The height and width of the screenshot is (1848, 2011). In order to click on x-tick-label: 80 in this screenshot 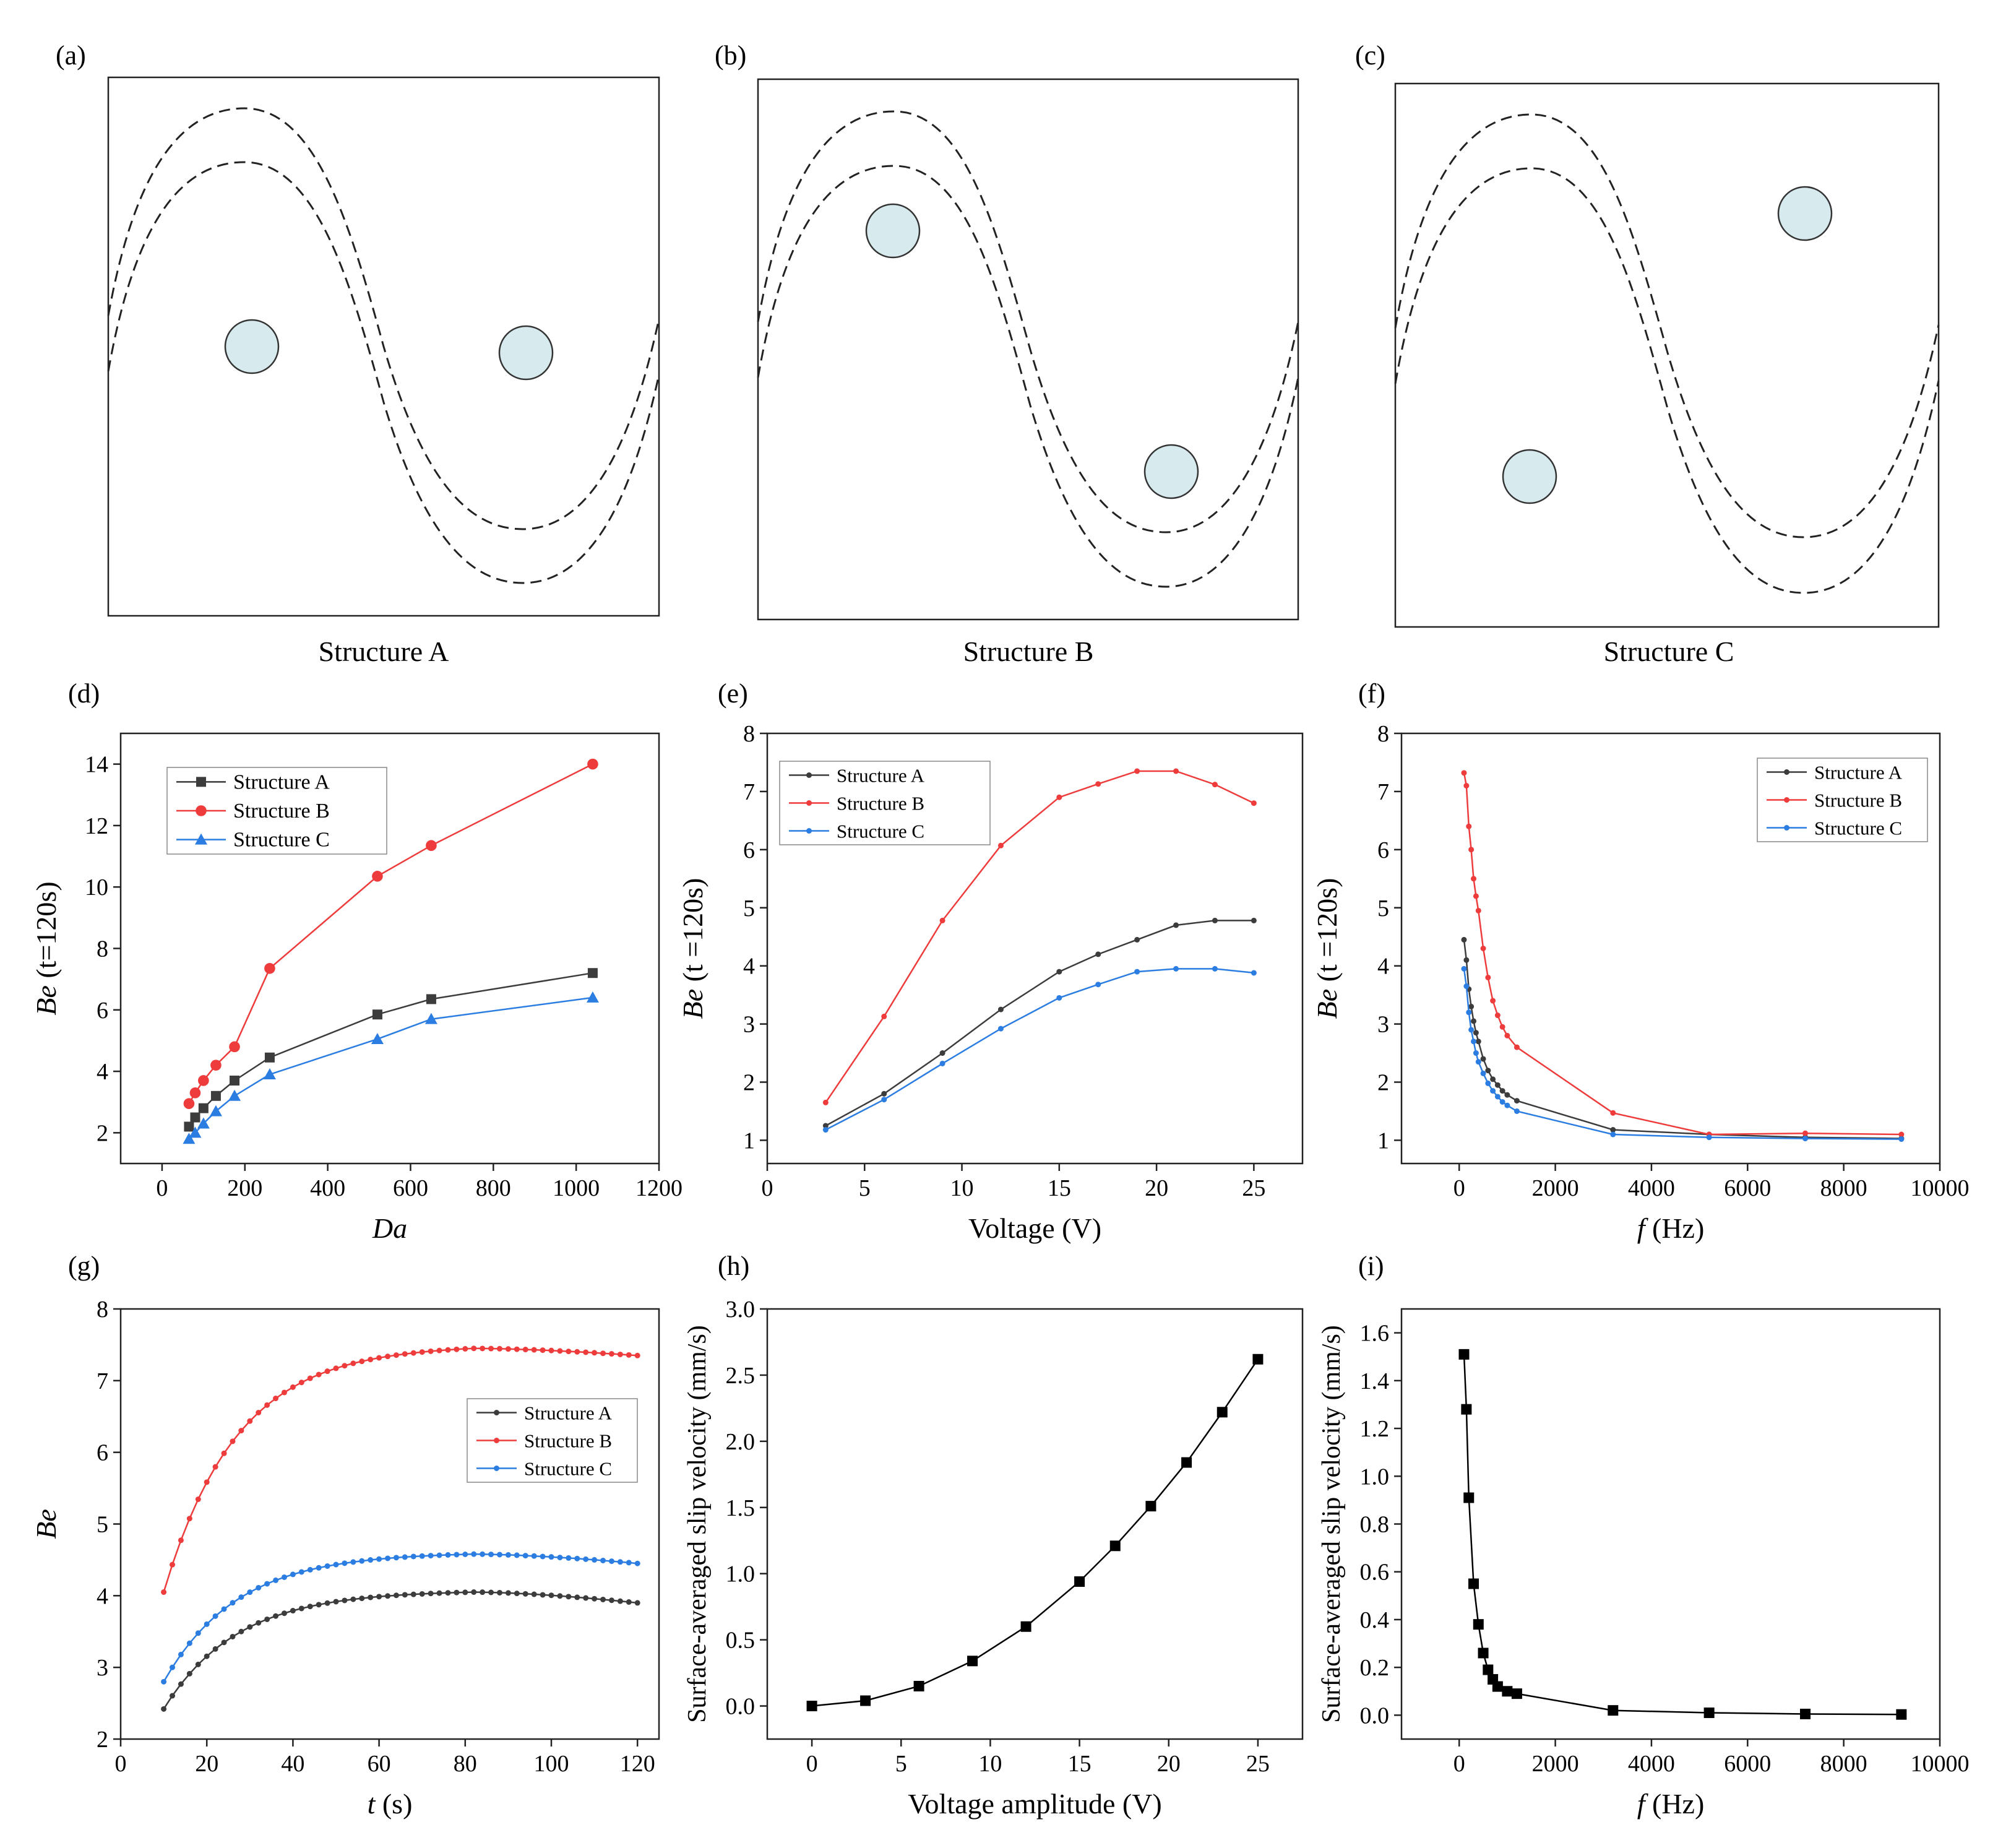, I will do `click(465, 1764)`.